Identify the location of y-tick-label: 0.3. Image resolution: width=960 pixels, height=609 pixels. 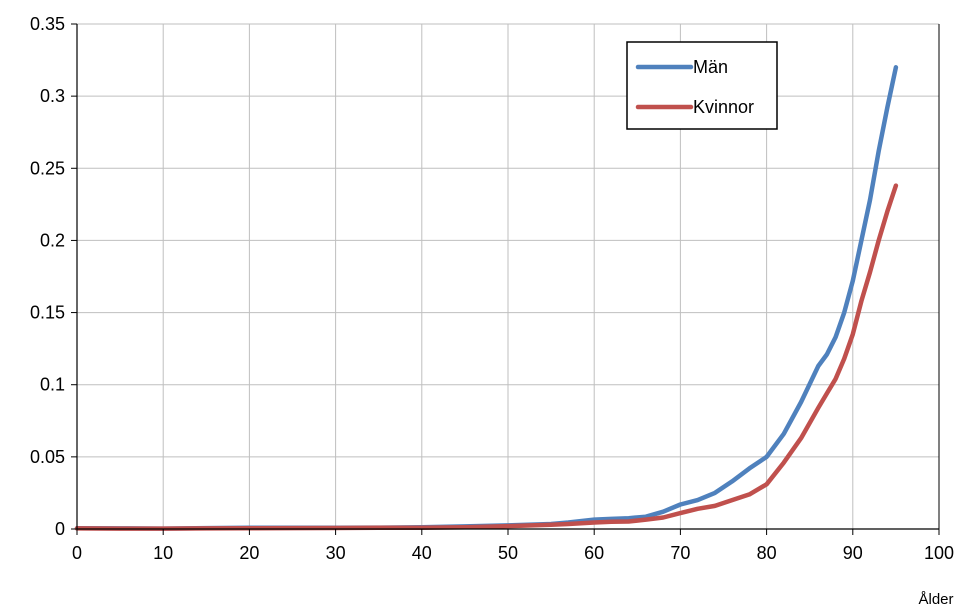
(52, 96).